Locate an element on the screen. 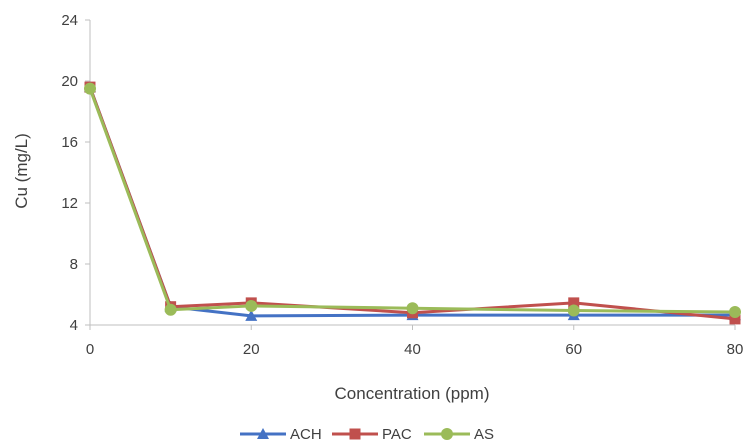 This screenshot has width=745, height=448. x-tick-label: 20 is located at coordinates (251, 349).